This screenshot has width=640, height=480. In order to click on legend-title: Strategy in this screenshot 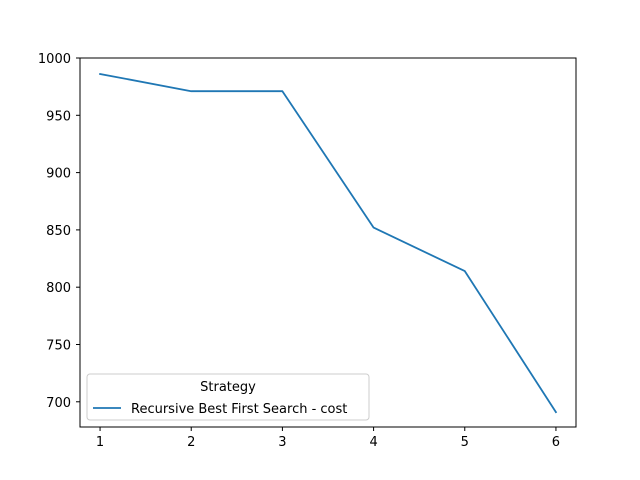, I will do `click(228, 387)`.